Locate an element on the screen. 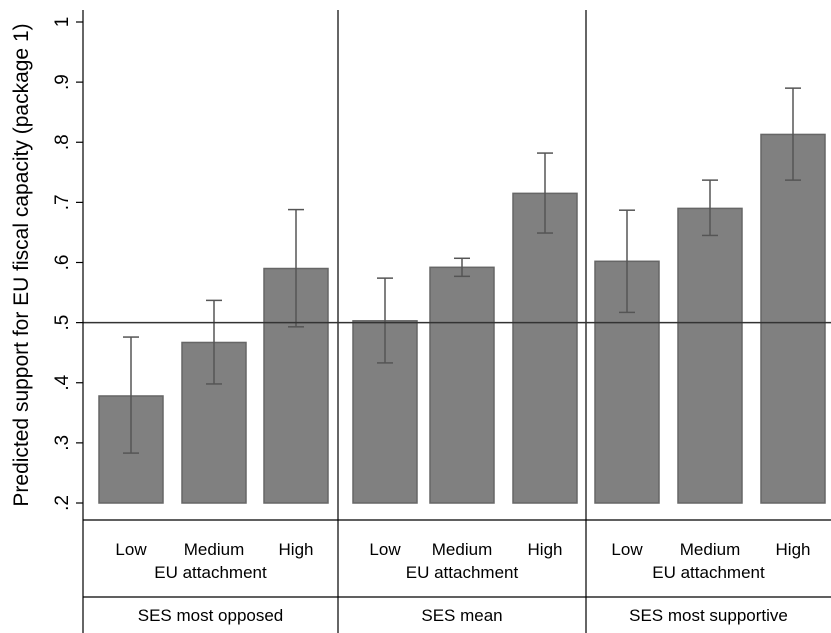 This screenshot has height=633, width=831. y-tick-label: .2 is located at coordinates (62, 503).